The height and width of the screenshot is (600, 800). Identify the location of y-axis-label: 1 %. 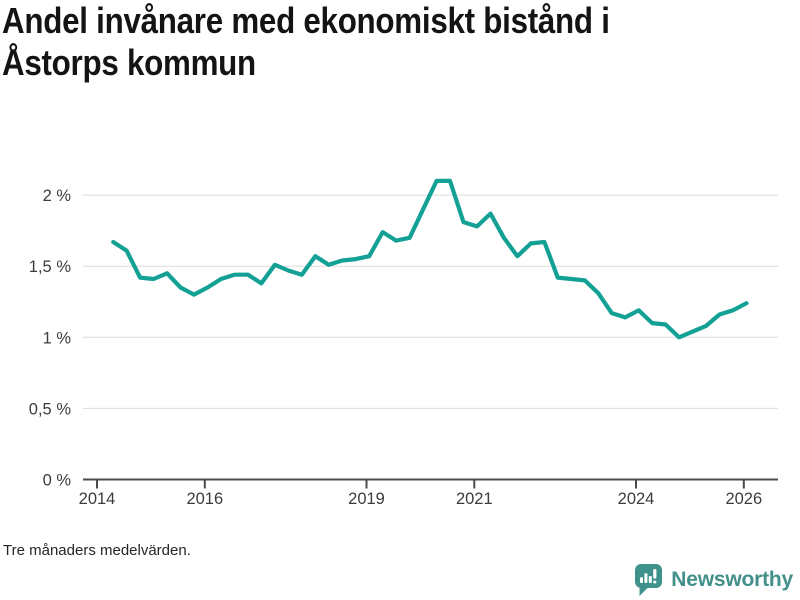
(57, 338).